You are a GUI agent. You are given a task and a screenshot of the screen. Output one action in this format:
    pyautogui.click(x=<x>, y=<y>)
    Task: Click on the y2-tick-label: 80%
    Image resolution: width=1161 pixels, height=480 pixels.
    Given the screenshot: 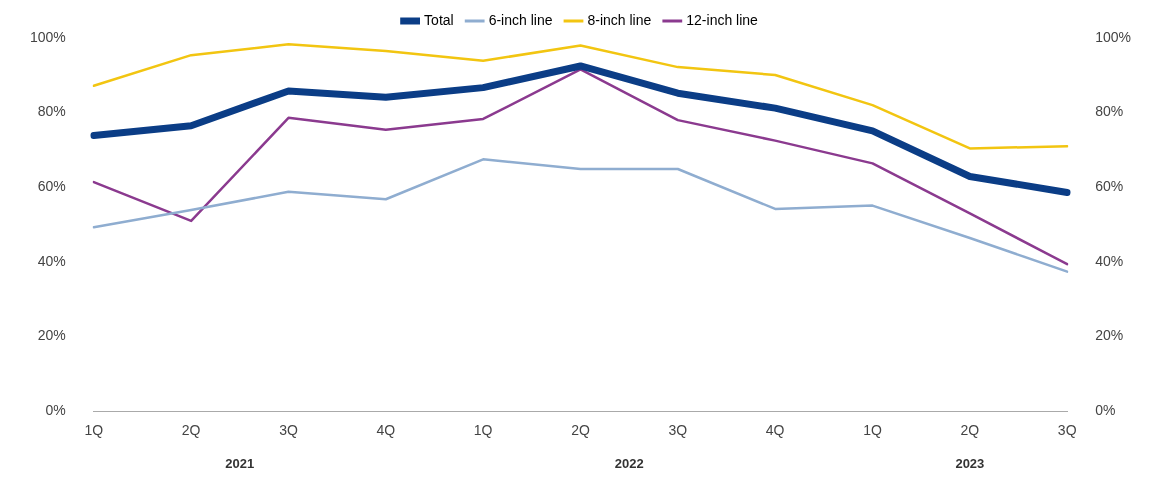 What is the action you would take?
    pyautogui.click(x=1109, y=111)
    